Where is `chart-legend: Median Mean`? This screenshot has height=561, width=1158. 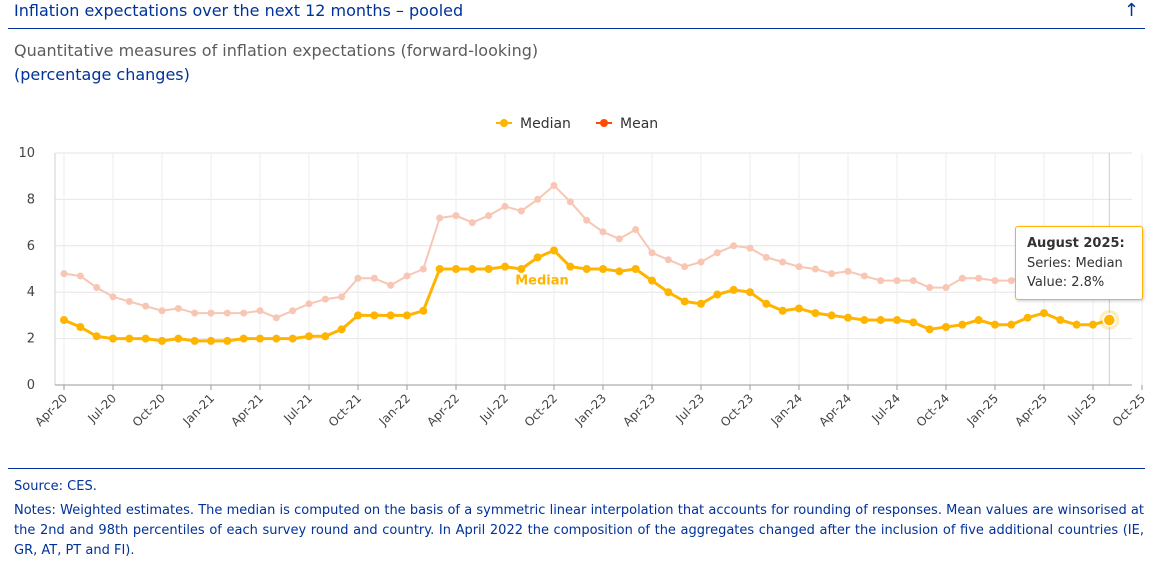 chart-legend: Median Mean is located at coordinates (577, 124).